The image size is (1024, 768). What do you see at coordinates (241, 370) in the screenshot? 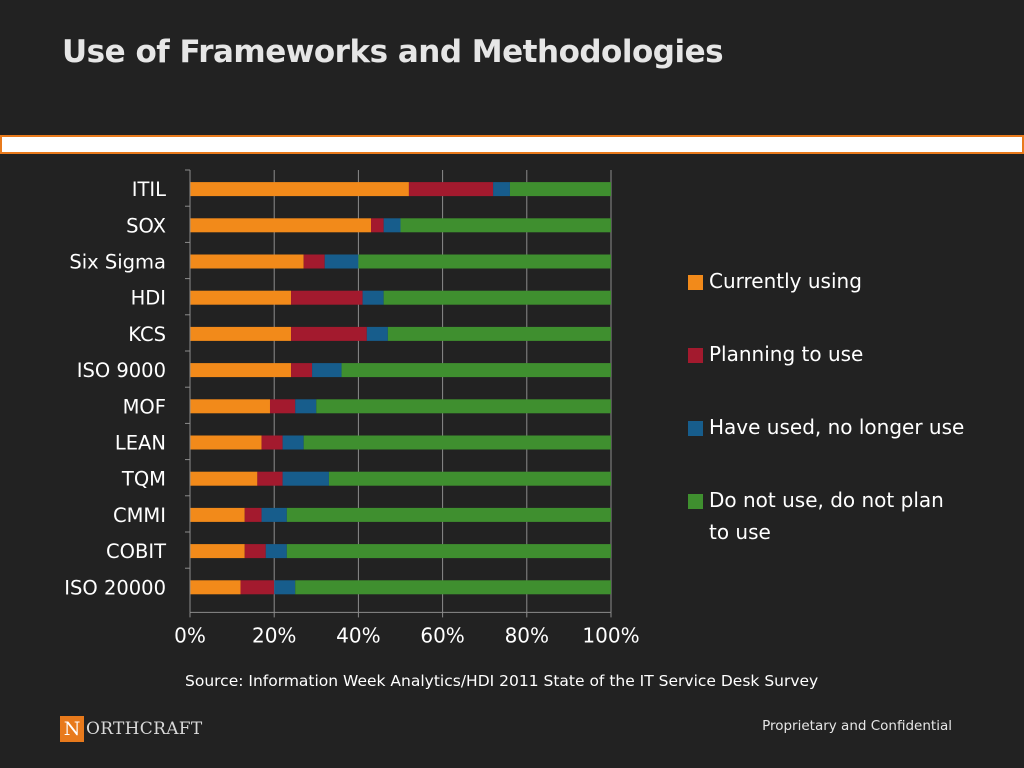
I see `bar-segment-iso-9000-s0` at bounding box center [241, 370].